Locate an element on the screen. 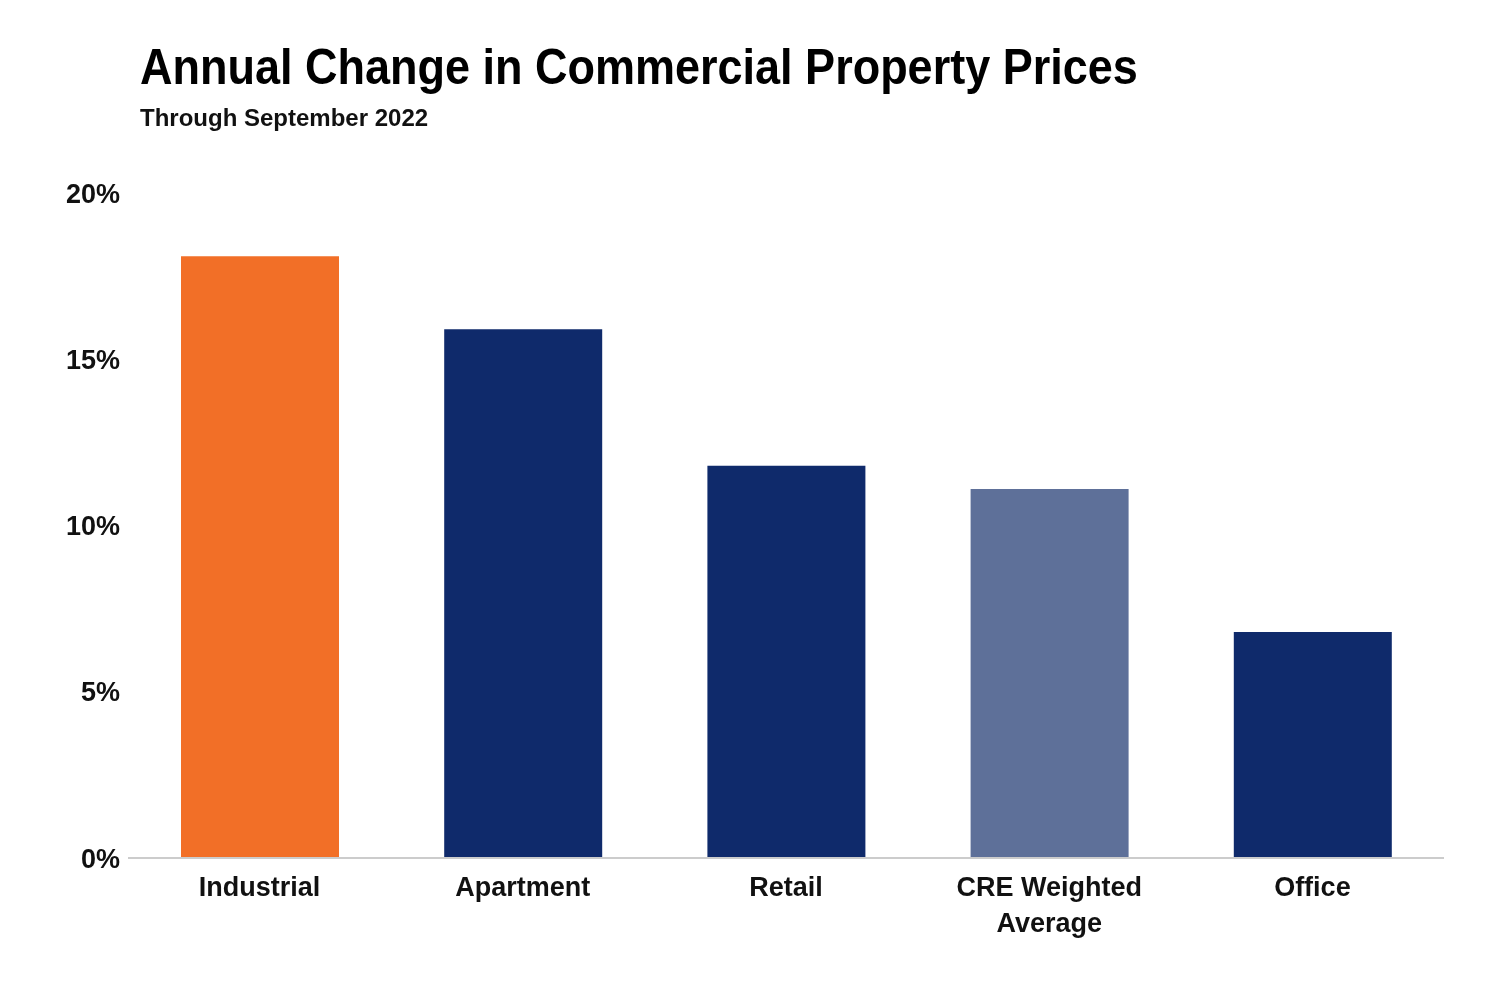 The width and height of the screenshot is (1512, 990). x-tick-label: Office is located at coordinates (1312, 887).